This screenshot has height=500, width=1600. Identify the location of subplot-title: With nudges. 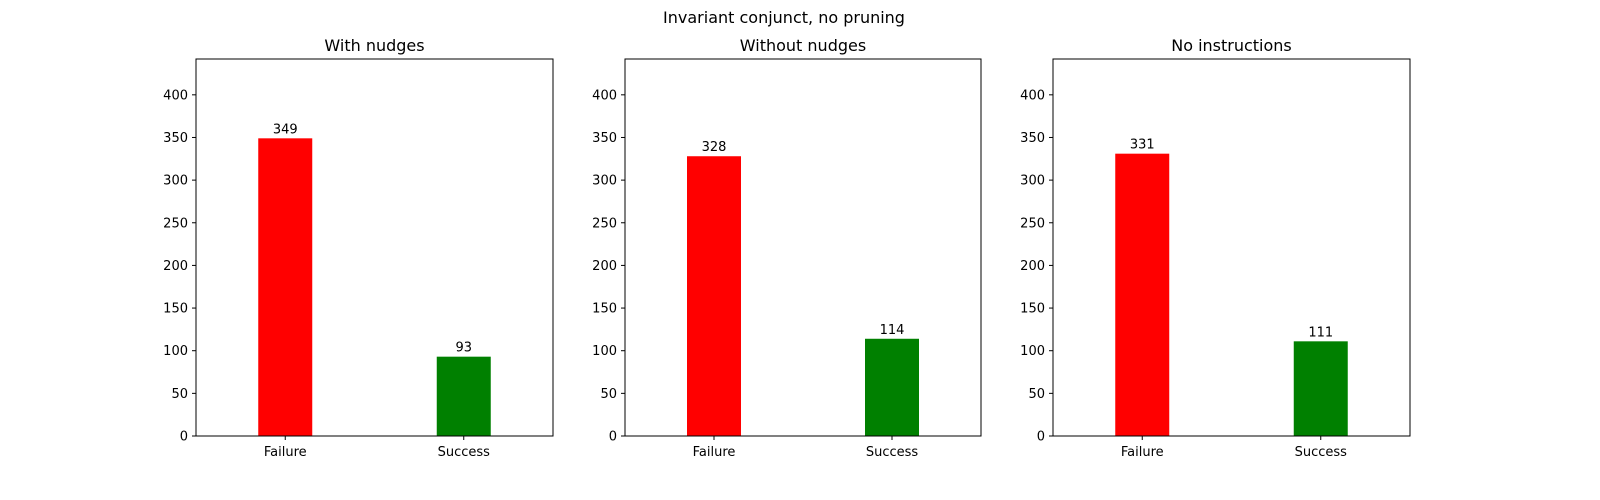
(374, 45).